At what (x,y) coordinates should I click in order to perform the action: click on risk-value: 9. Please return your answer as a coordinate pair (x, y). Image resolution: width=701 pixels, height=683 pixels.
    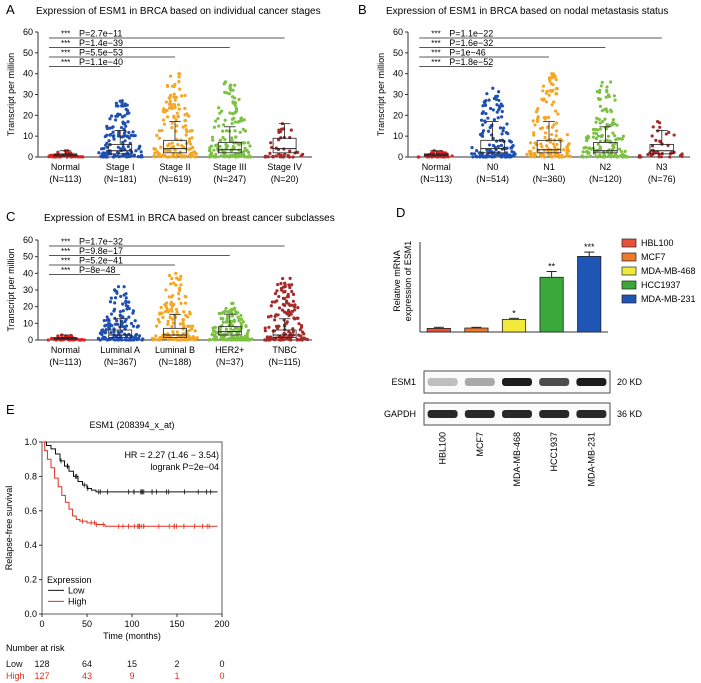
    Looking at the image, I should click on (131, 676).